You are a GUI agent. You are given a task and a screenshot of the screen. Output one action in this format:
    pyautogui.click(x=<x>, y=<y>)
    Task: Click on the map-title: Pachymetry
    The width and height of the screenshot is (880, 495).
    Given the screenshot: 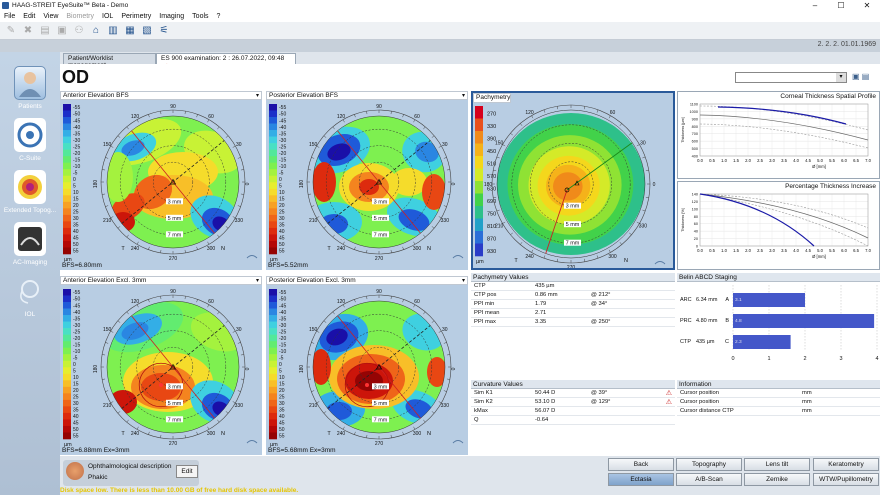 What is the action you would take?
    pyautogui.click(x=492, y=98)
    